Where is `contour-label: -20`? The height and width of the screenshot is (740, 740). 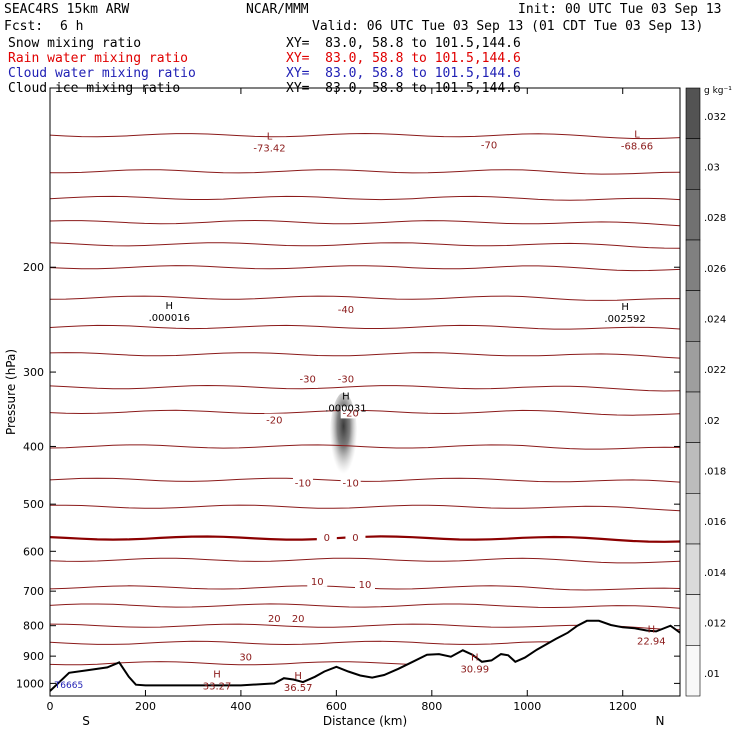
contour-label: -20 is located at coordinates (351, 413).